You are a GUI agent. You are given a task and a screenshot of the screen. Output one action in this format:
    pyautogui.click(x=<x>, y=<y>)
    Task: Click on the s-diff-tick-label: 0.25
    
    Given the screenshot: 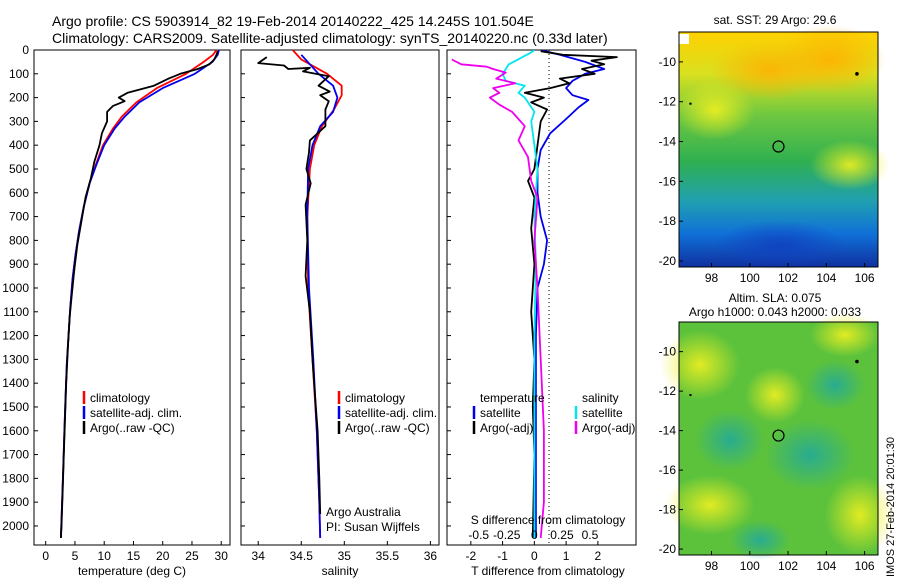 What is the action you would take?
    pyautogui.click(x=562, y=535)
    